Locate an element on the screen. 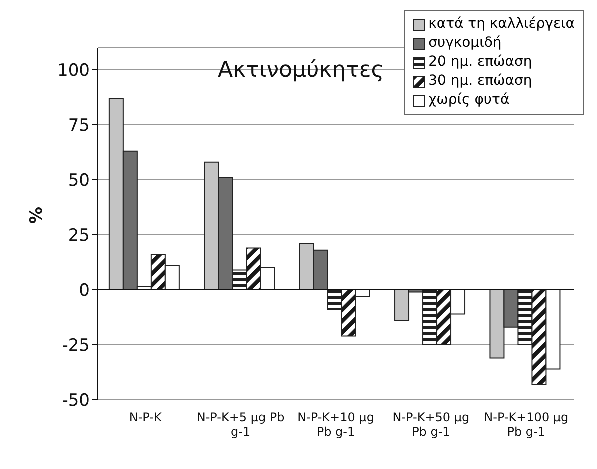 The height and width of the screenshot is (469, 597). y-tick-label: -25 is located at coordinates (76, 346).